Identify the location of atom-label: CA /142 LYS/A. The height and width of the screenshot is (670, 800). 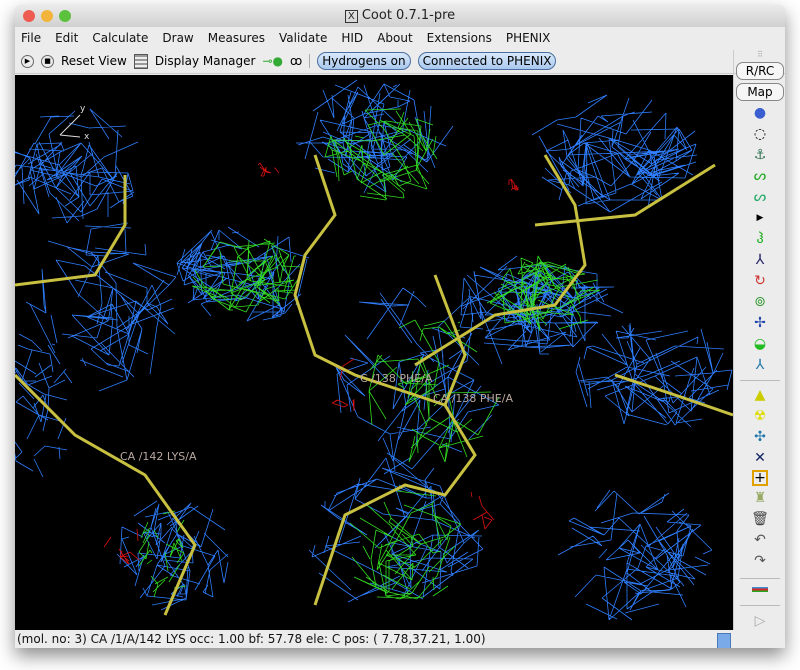
(158, 456).